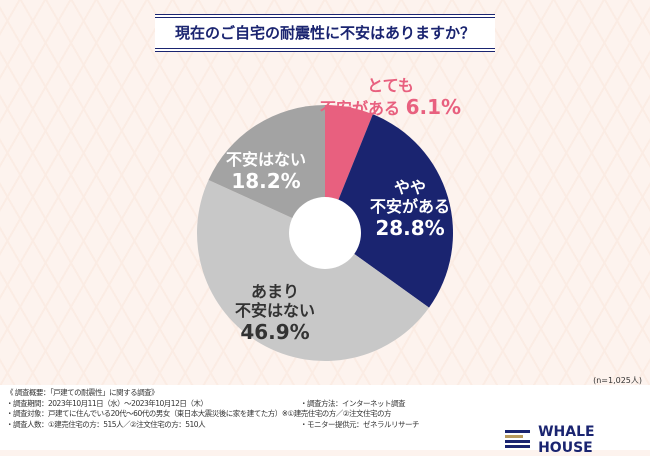 The height and width of the screenshot is (456, 650). Describe the element at coordinates (266, 172) in the screenshot. I see `label-not-anxious: 不安はない 18.2%` at that location.